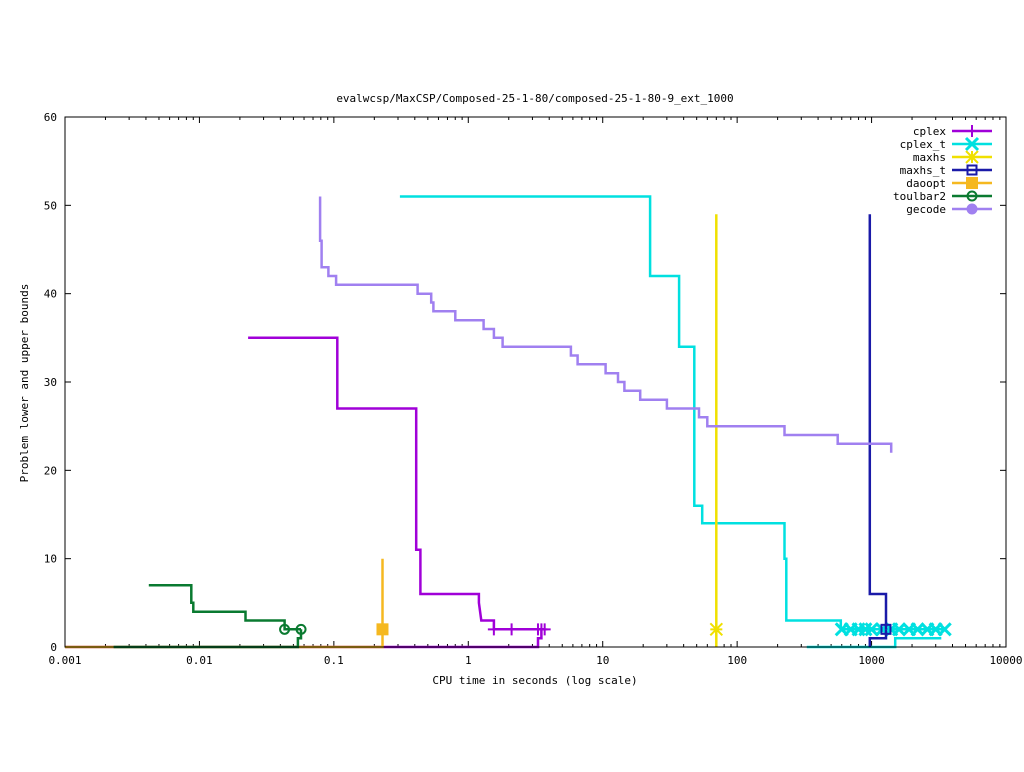  What do you see at coordinates (382, 629) in the screenshot?
I see `series-daoopt-point` at bounding box center [382, 629].